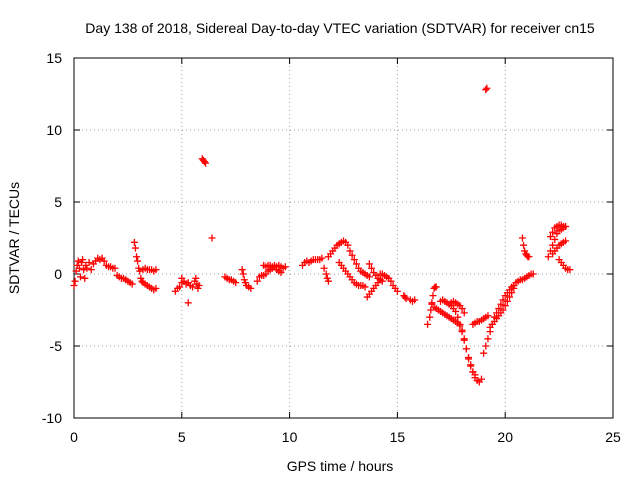  I want to click on y-tick-label: 15, so click(54, 58).